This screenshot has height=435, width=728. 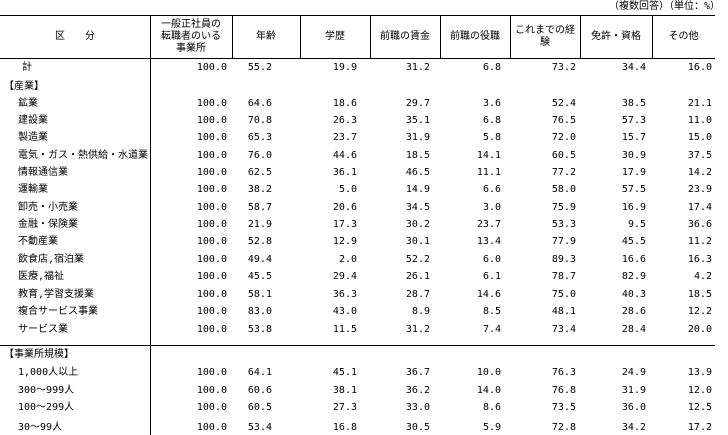 What do you see at coordinates (563, 155) in the screenshot?
I see `cell-value: 60.5` at bounding box center [563, 155].